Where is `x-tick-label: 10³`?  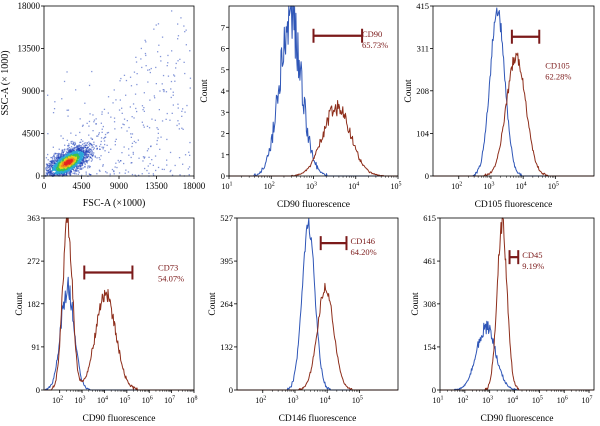 x-tick-label: 10³ is located at coordinates (80, 401).